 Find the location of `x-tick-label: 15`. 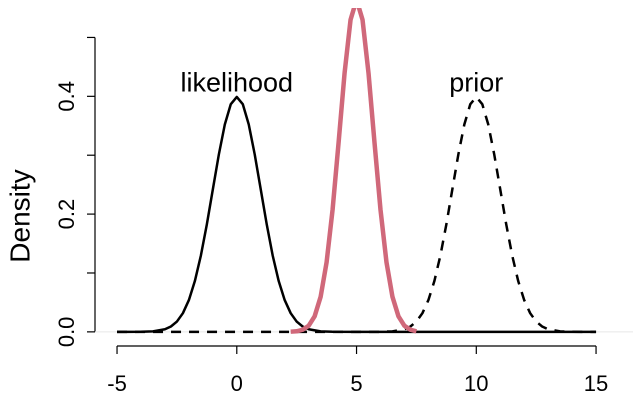

x-tick-label: 15 is located at coordinates (596, 383).